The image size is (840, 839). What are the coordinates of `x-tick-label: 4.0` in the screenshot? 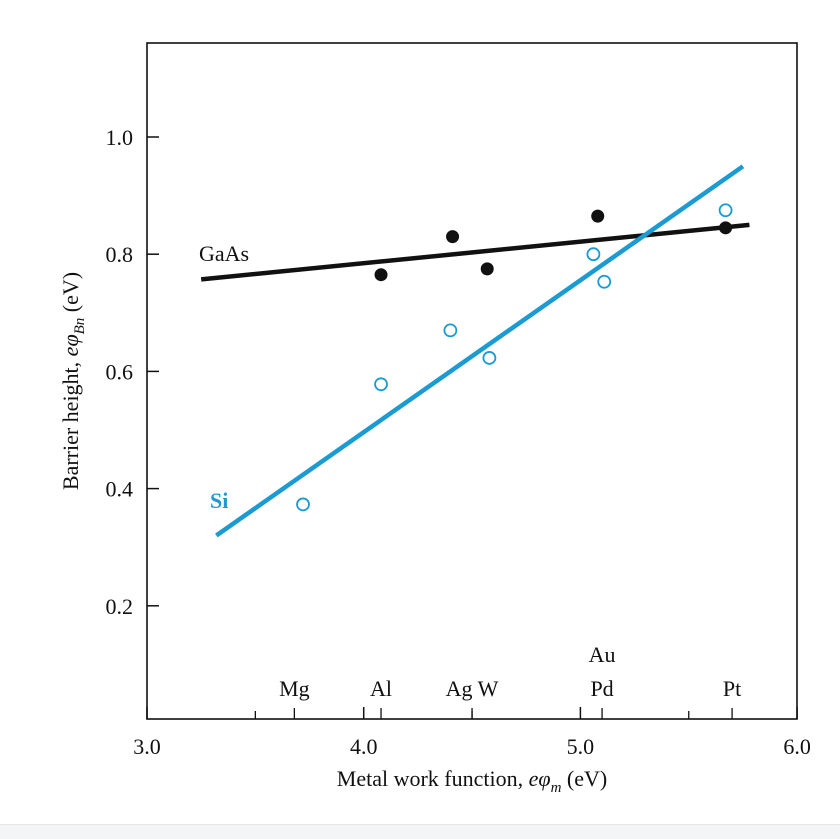 It's located at (364, 746).